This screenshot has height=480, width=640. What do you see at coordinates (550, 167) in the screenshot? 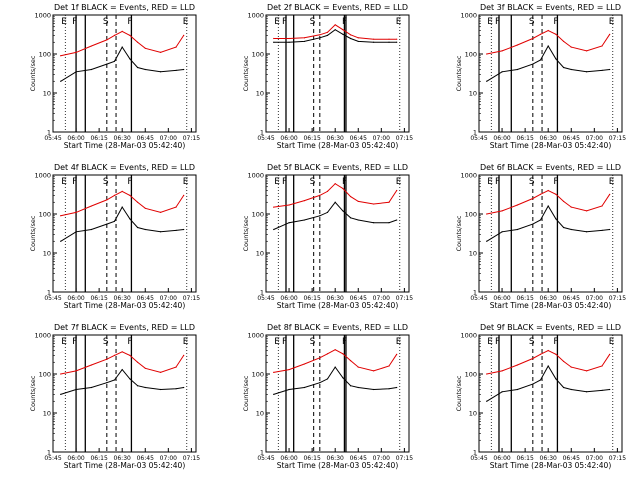
I see `panel-title: Det 6f BLACK = Events, RED = LLD` at bounding box center [550, 167].